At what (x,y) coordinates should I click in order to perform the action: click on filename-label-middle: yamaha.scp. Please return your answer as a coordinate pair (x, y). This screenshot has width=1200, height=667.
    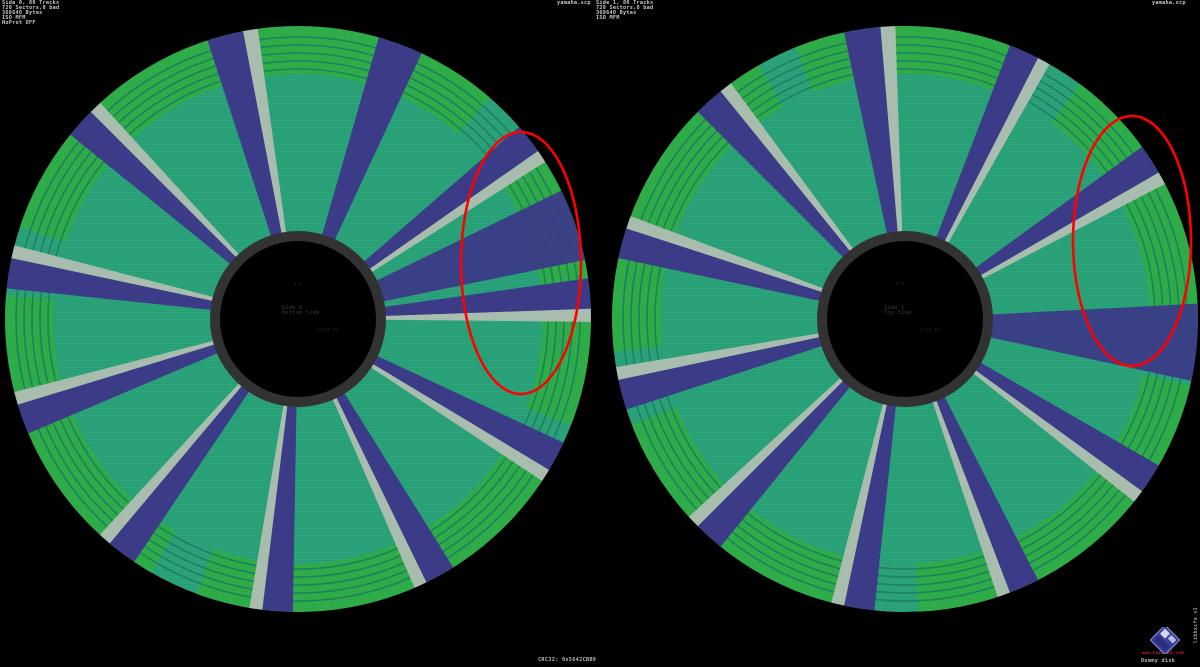
    Looking at the image, I should click on (574, 3).